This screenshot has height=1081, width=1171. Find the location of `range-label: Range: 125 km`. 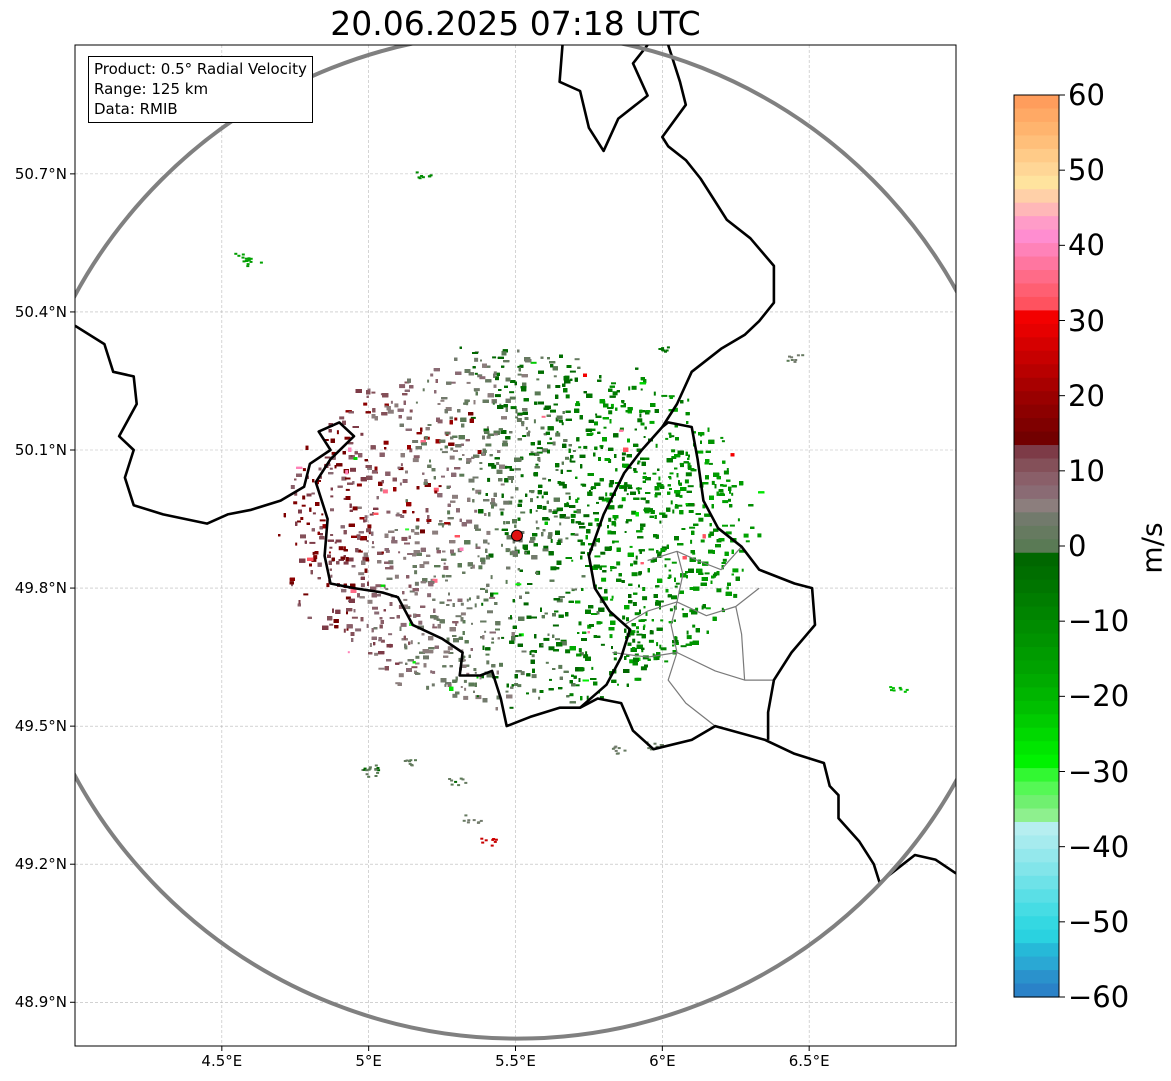

range-label: Range: 125 km is located at coordinates (151, 89).